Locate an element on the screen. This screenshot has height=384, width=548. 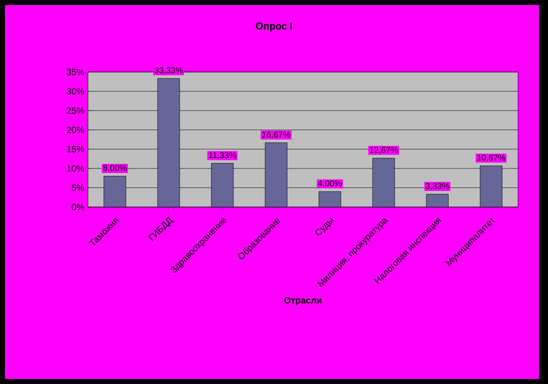
data-label: 33,33% is located at coordinates (168, 70).